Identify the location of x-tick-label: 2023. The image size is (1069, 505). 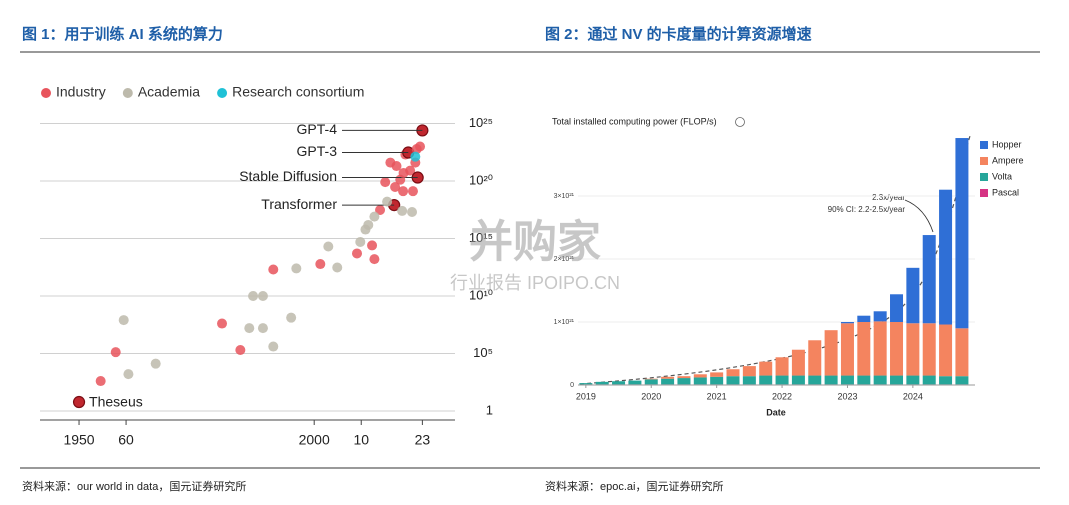
(847, 396).